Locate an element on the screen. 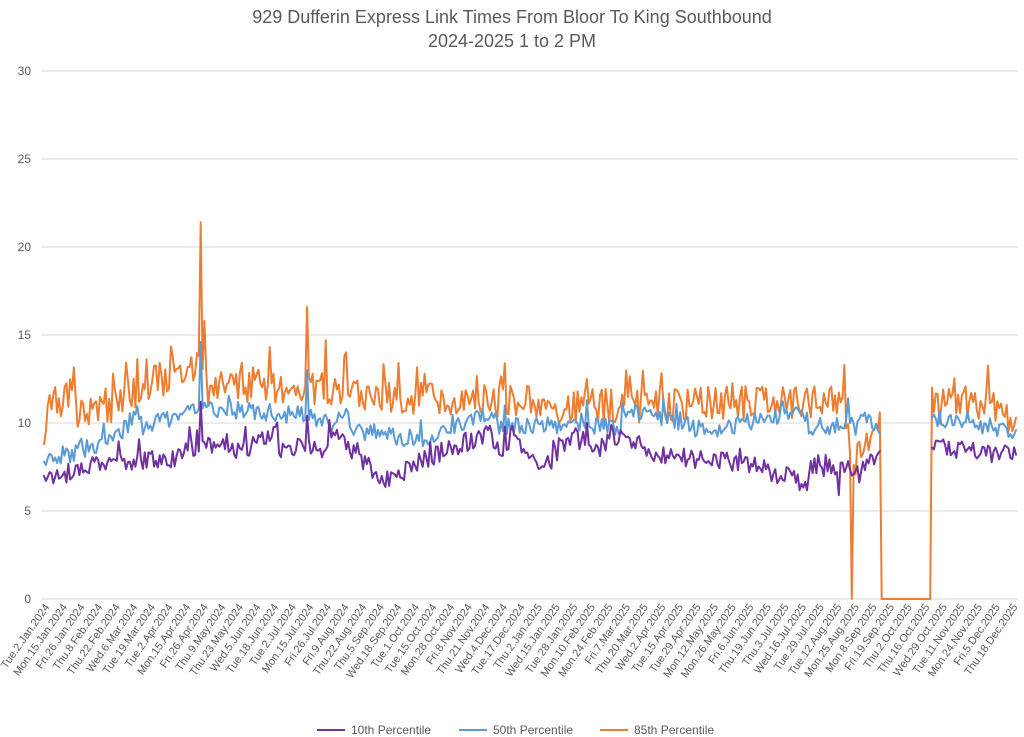 This screenshot has width=1024, height=737. y-tick-label: 10 is located at coordinates (25, 423).